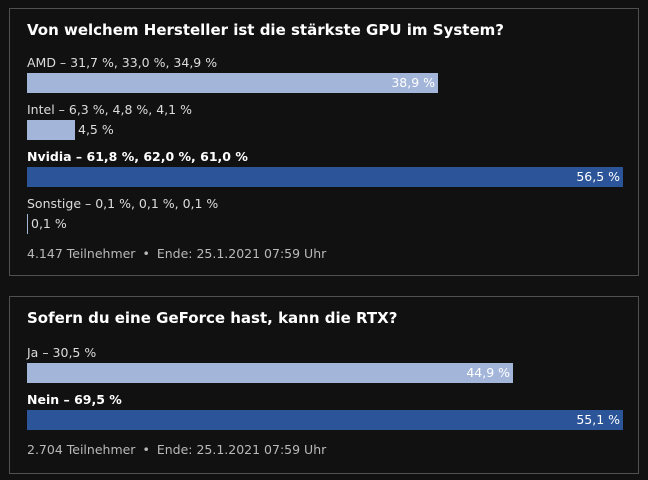 The width and height of the screenshot is (648, 480). What do you see at coordinates (81, 253) in the screenshot?
I see `participant-count: 4.147 Teilnehmer` at bounding box center [81, 253].